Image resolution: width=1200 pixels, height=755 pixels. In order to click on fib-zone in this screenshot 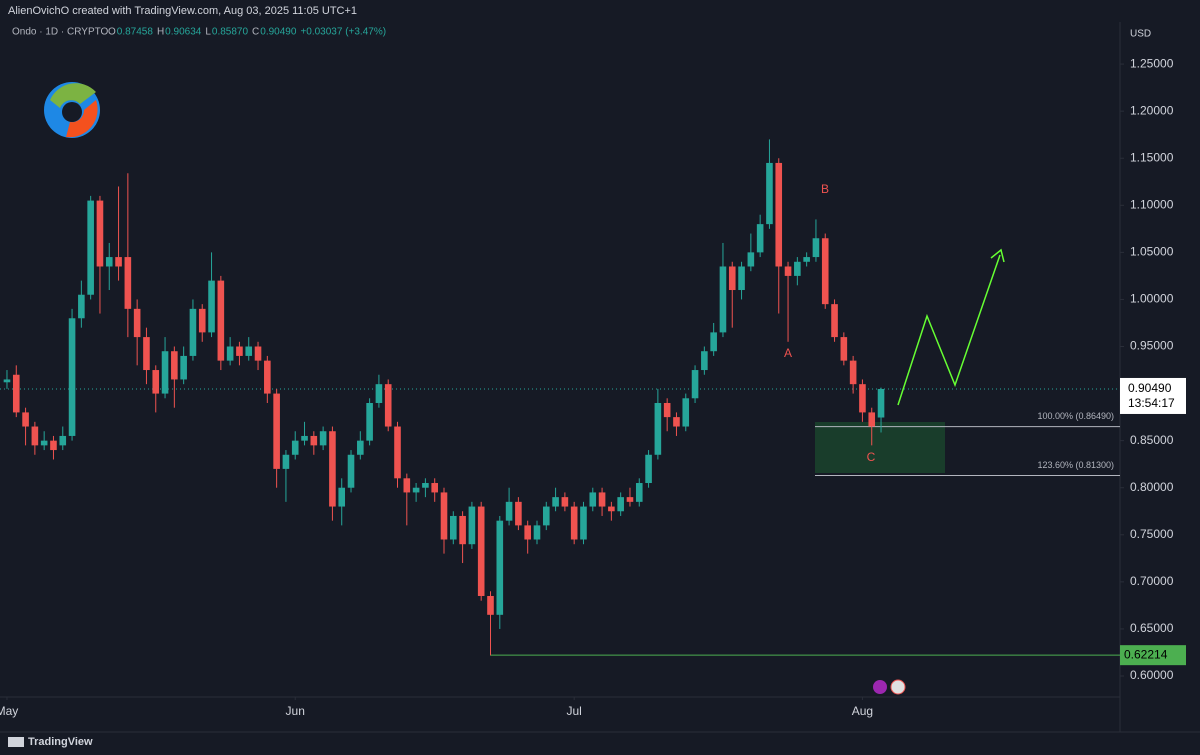, I will do `click(880, 447)`.